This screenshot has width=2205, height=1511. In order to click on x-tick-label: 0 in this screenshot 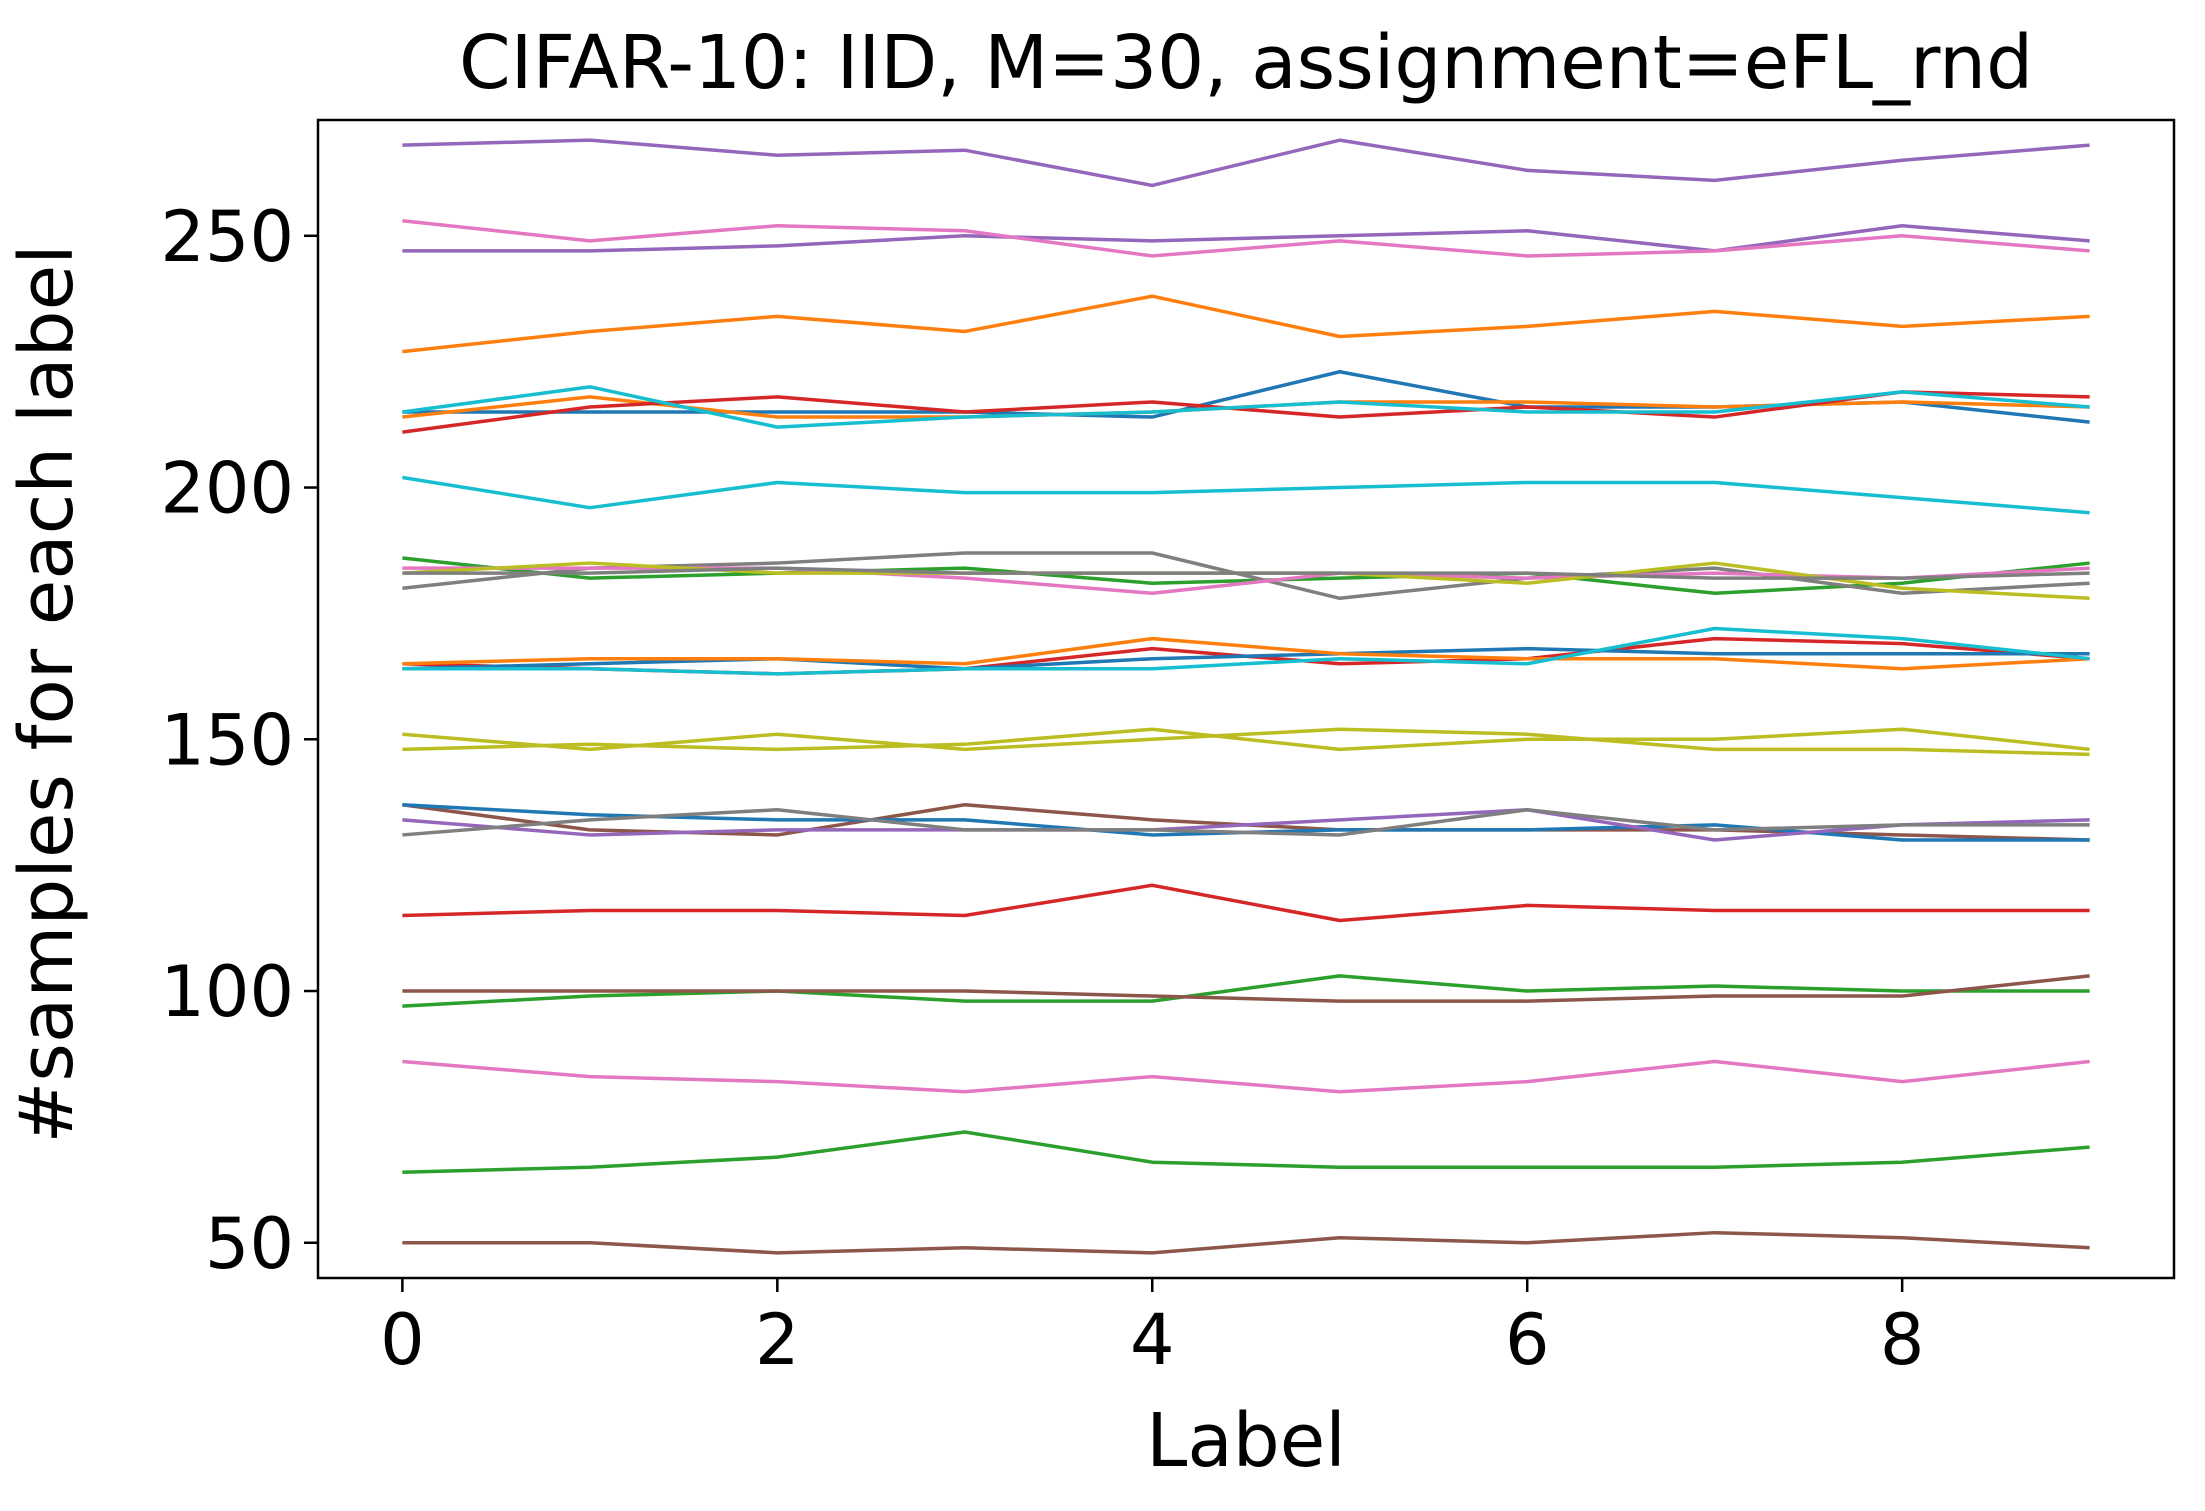, I will do `click(402, 1340)`.